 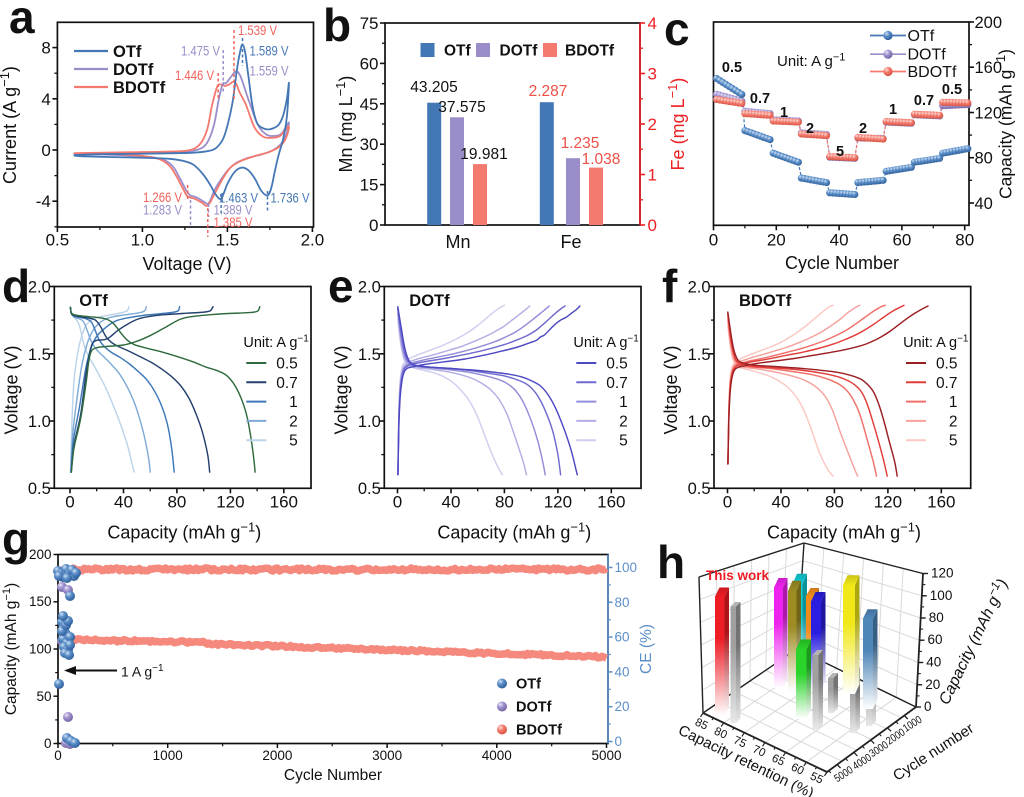 I want to click on svg-text: 150, so click(x=40, y=601).